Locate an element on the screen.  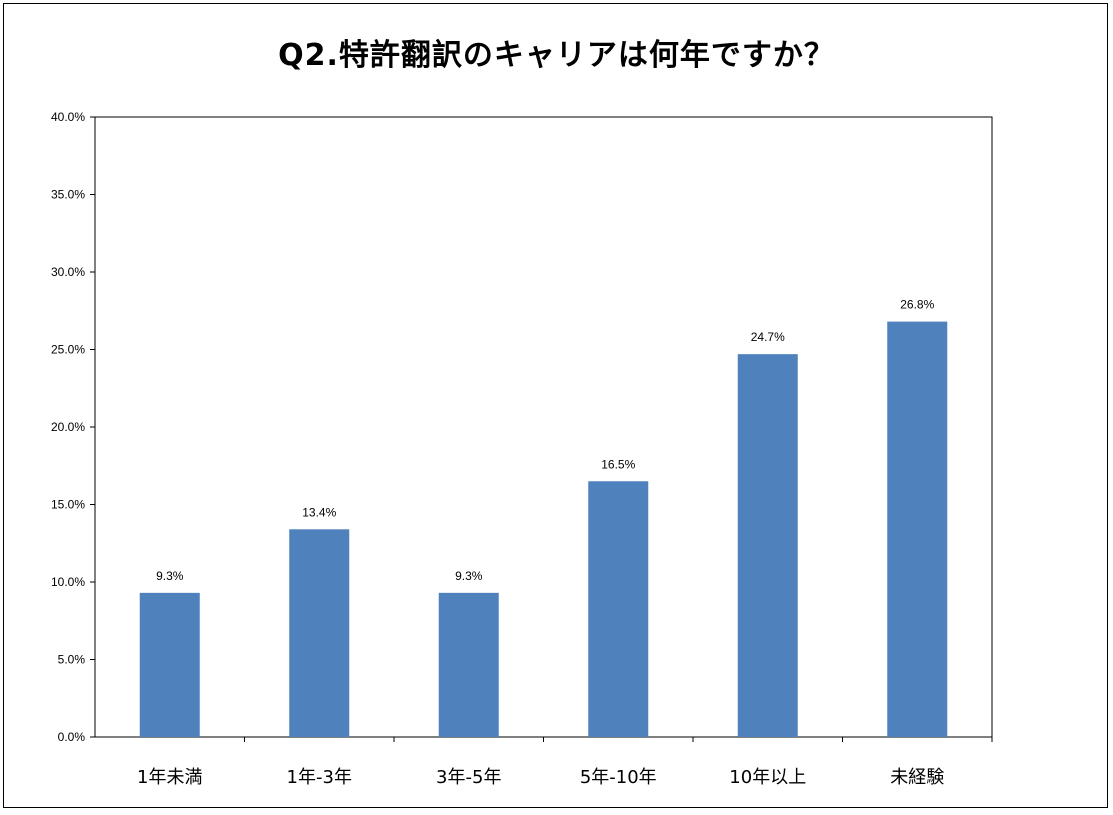
data-label: 24.7% is located at coordinates (768, 337).